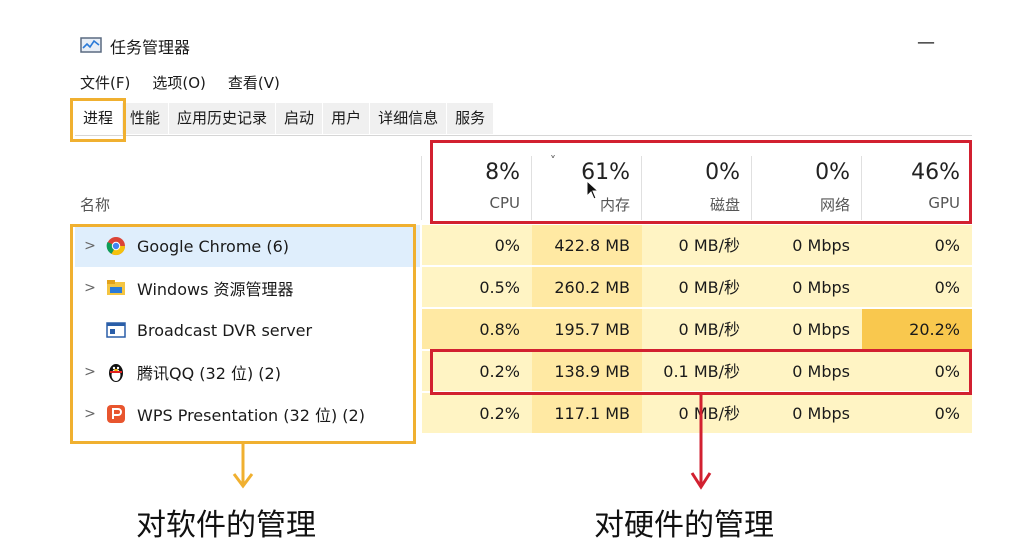  What do you see at coordinates (944, 203) in the screenshot?
I see `gpu-label: GPU` at bounding box center [944, 203].